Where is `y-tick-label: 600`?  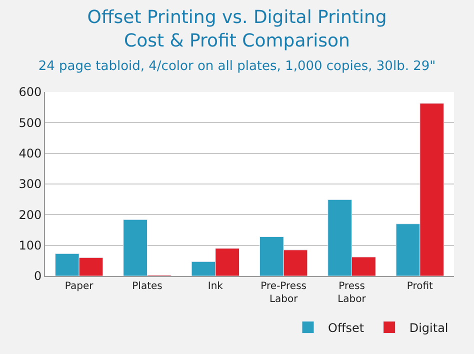
y-tick-label: 600 is located at coordinates (30, 92).